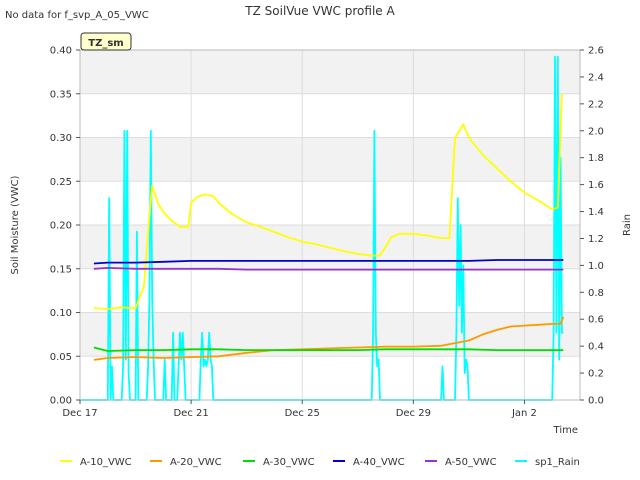  I want to click on y-tick-label: 0.20, so click(61, 226).